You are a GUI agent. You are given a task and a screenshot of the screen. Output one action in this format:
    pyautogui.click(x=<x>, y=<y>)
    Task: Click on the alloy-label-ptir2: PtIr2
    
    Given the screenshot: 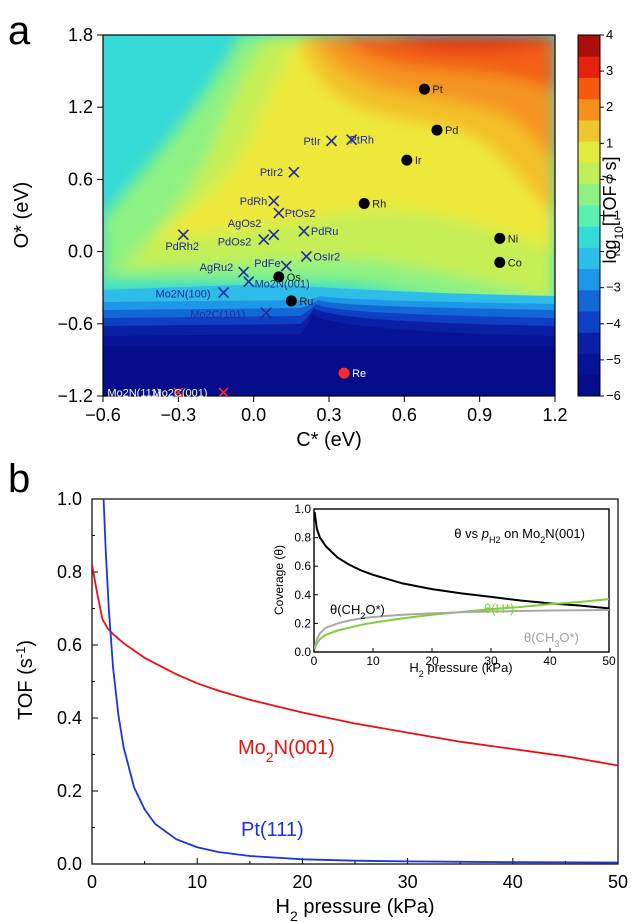 What is the action you would take?
    pyautogui.click(x=271, y=173)
    